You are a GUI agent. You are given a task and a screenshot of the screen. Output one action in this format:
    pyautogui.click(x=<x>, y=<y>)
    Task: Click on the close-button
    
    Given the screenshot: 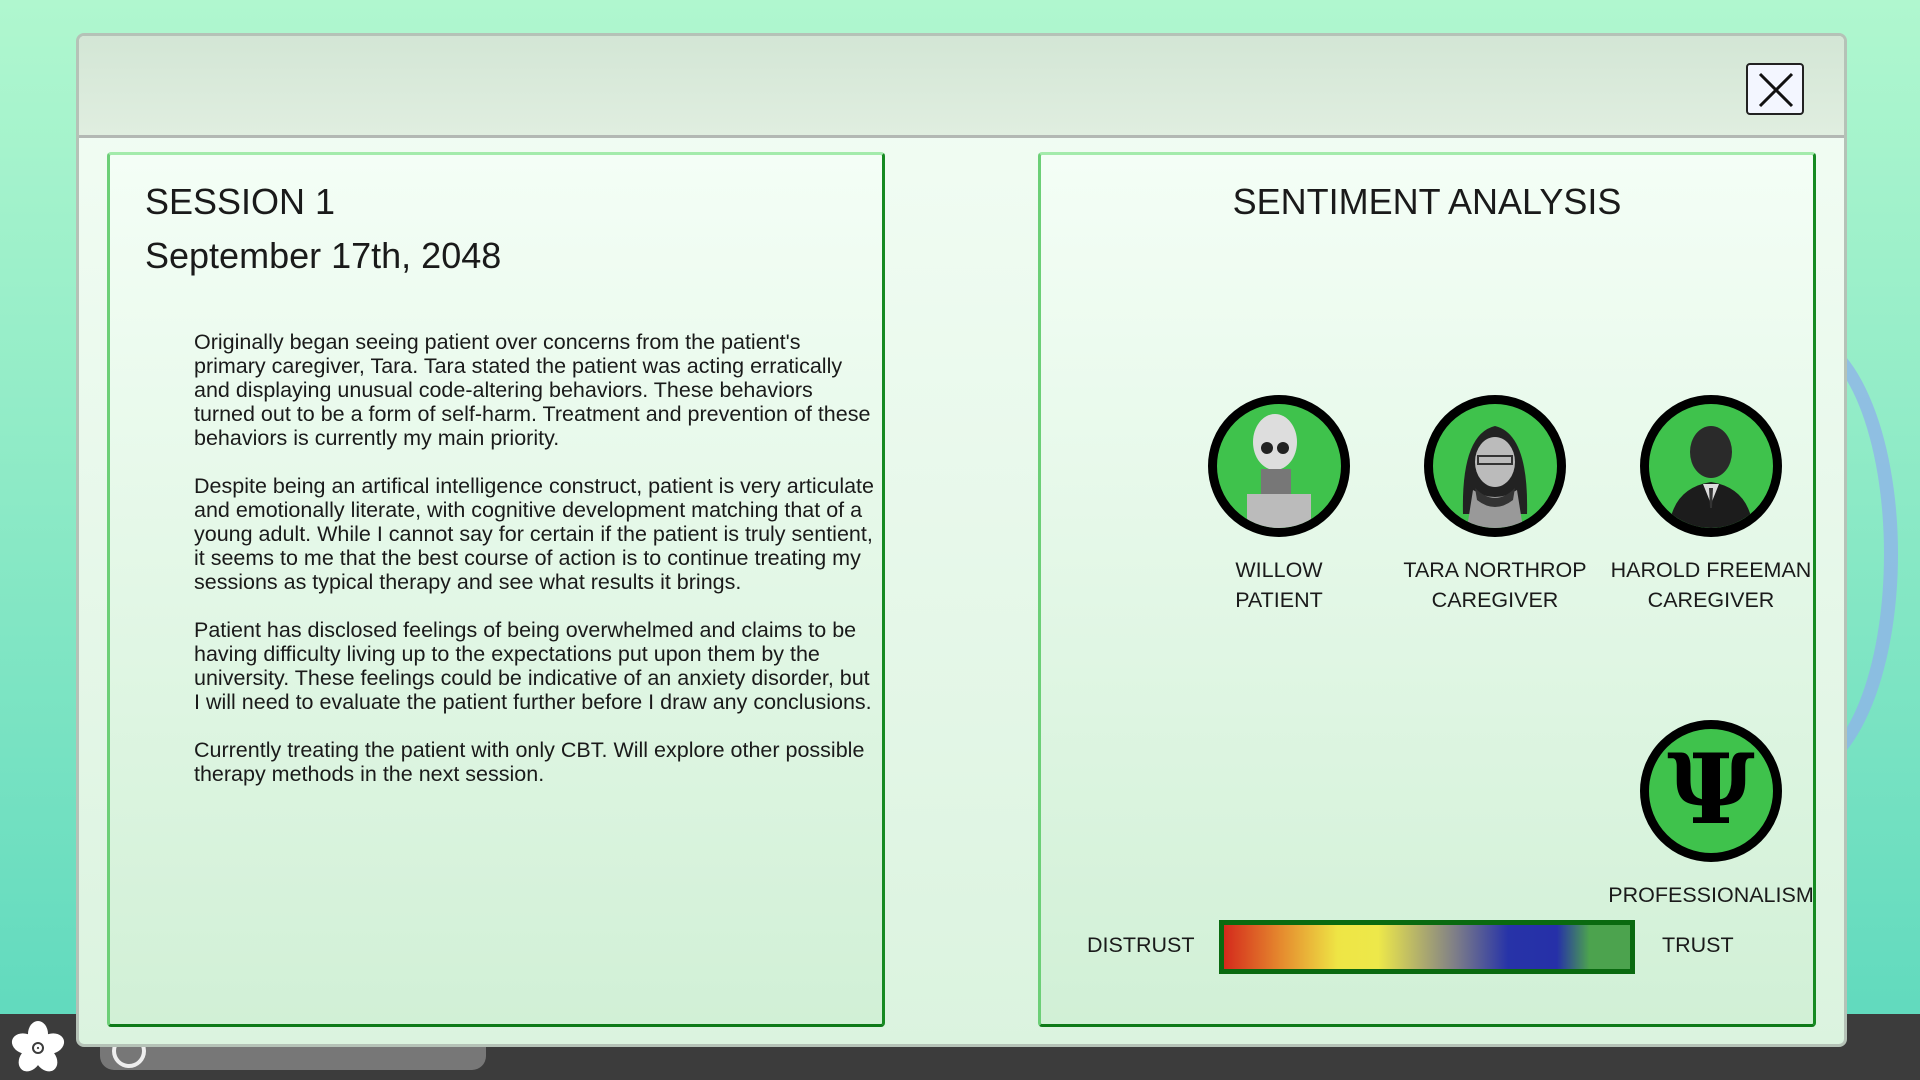 What is the action you would take?
    pyautogui.click(x=1775, y=89)
    